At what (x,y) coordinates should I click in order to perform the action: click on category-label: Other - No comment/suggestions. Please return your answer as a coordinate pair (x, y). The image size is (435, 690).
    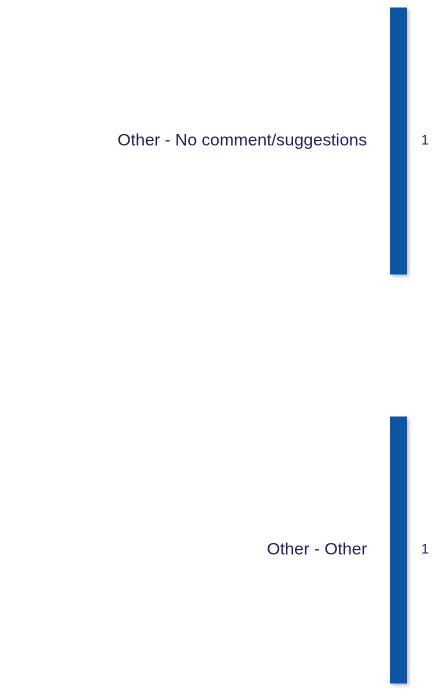
    Looking at the image, I should click on (242, 139).